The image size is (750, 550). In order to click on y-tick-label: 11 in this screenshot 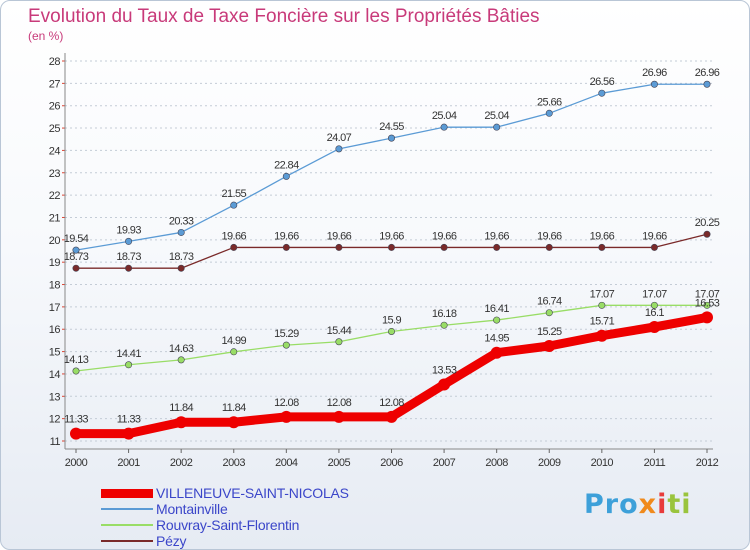, I will do `click(55, 442)`.